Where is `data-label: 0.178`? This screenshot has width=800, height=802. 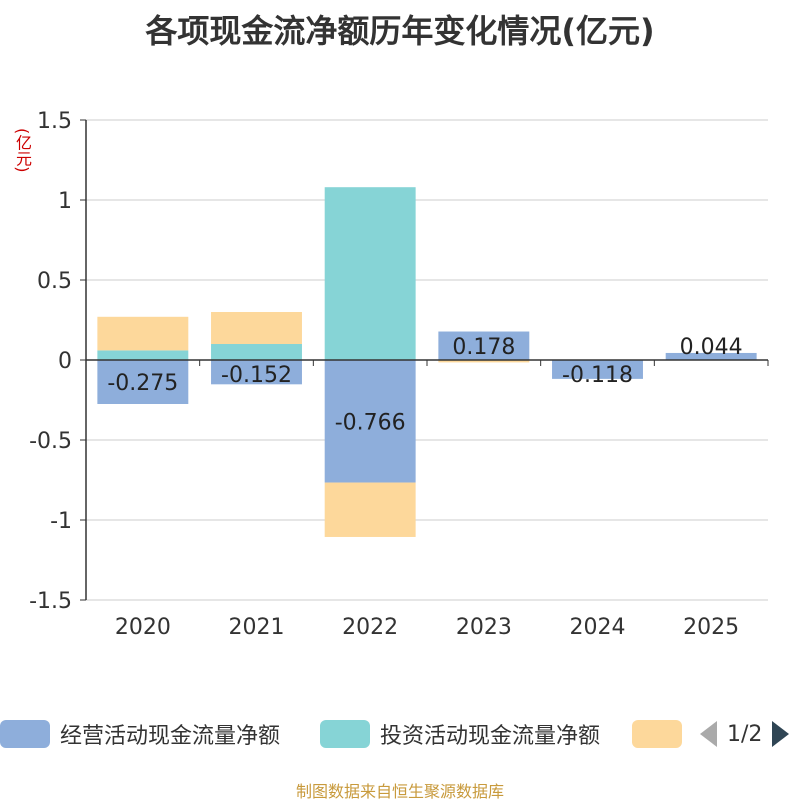
data-label: 0.178 is located at coordinates (483, 347).